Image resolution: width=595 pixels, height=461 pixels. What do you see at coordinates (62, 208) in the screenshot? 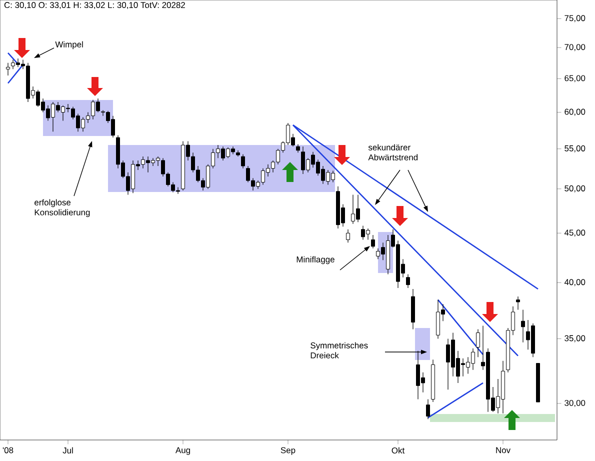
I see `annotation: erfolglose Konsolidierung` at bounding box center [62, 208].